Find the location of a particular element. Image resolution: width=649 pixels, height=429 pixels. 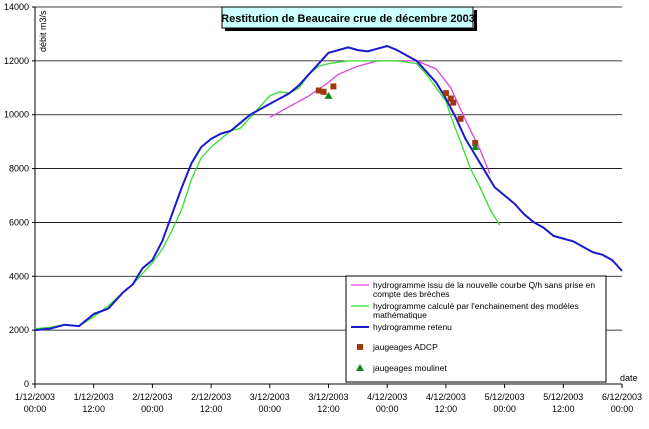

x-tick-label: 6/12/2003 is located at coordinates (622, 397).